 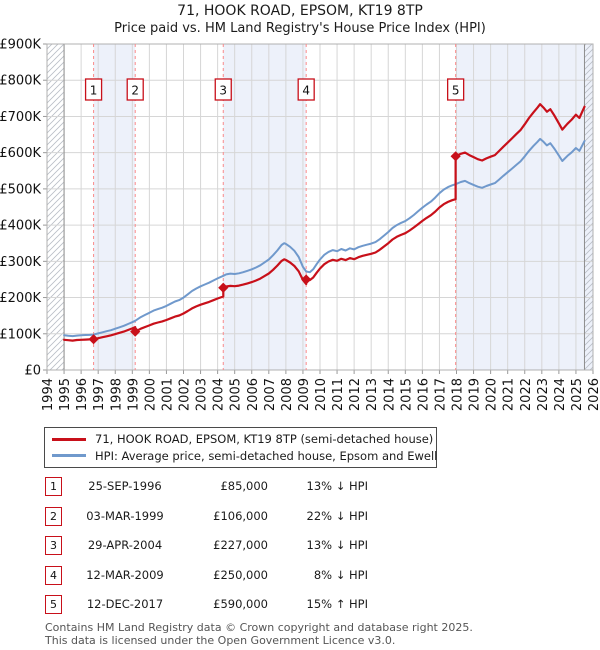 What do you see at coordinates (20, 189) in the screenshot?
I see `y-tick-label: £500K` at bounding box center [20, 189].